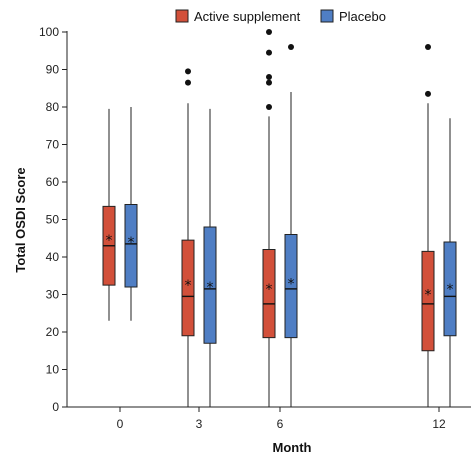 The width and height of the screenshot is (476, 459). I want to click on x-axis: 0 3 6 12, so click(269, 418).